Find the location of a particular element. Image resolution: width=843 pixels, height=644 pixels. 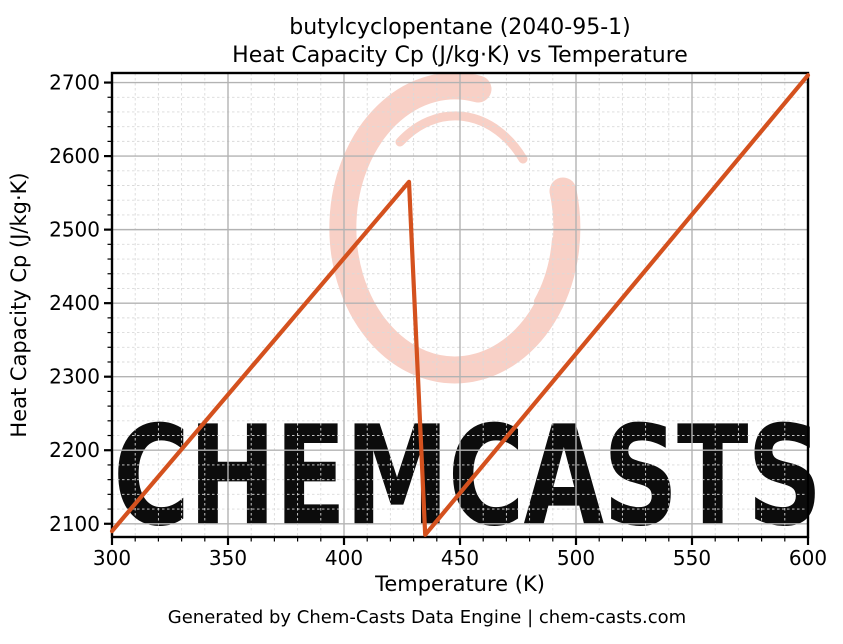

y-tick-labels: 2100 2200 2300 2400 2500 2600 2700 is located at coordinates (74, 303).